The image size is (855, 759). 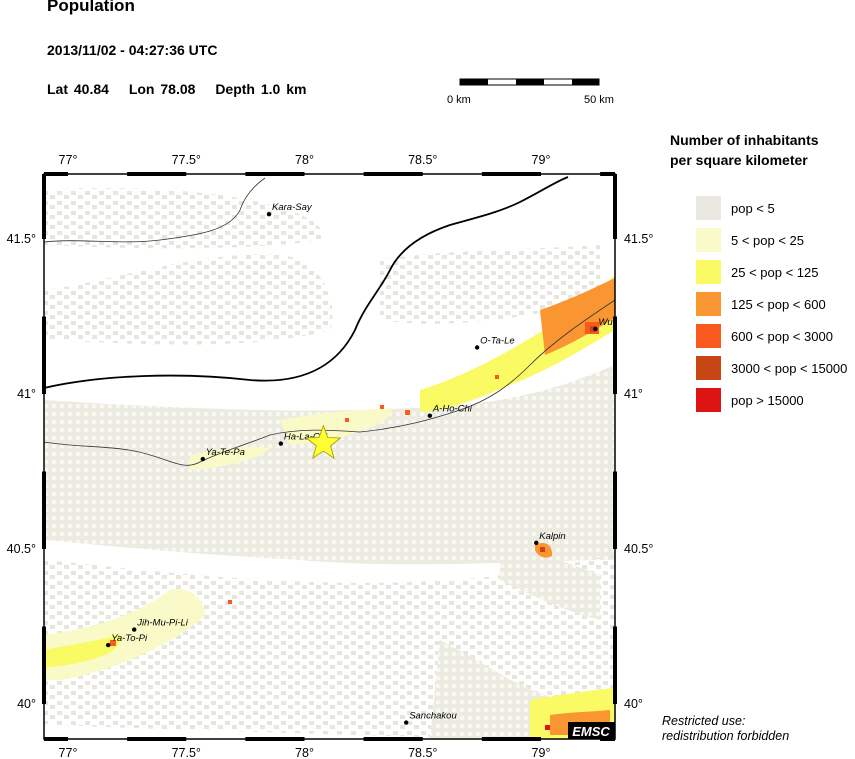 What do you see at coordinates (225, 452) in the screenshot?
I see `place-label: Ya-Te-Pa` at bounding box center [225, 452].